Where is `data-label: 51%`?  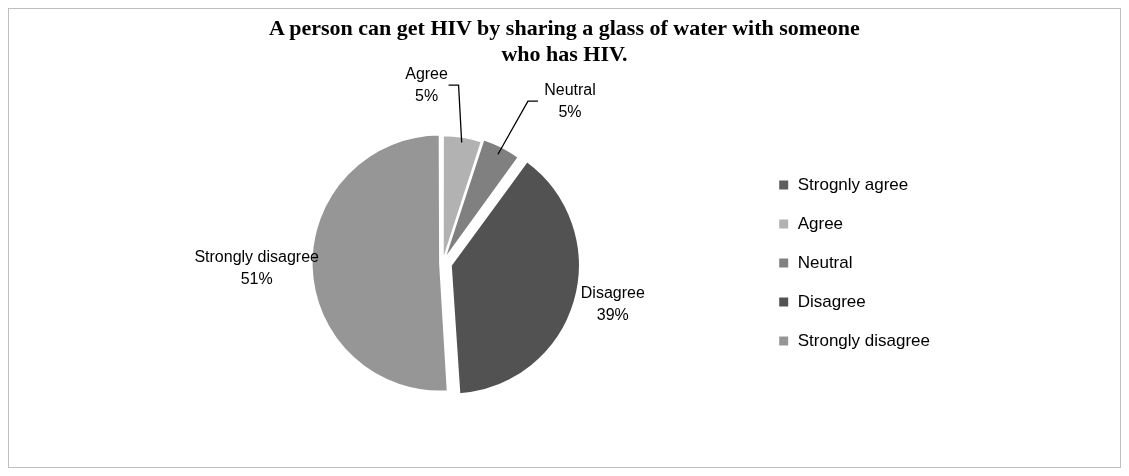 data-label: 51% is located at coordinates (256, 278).